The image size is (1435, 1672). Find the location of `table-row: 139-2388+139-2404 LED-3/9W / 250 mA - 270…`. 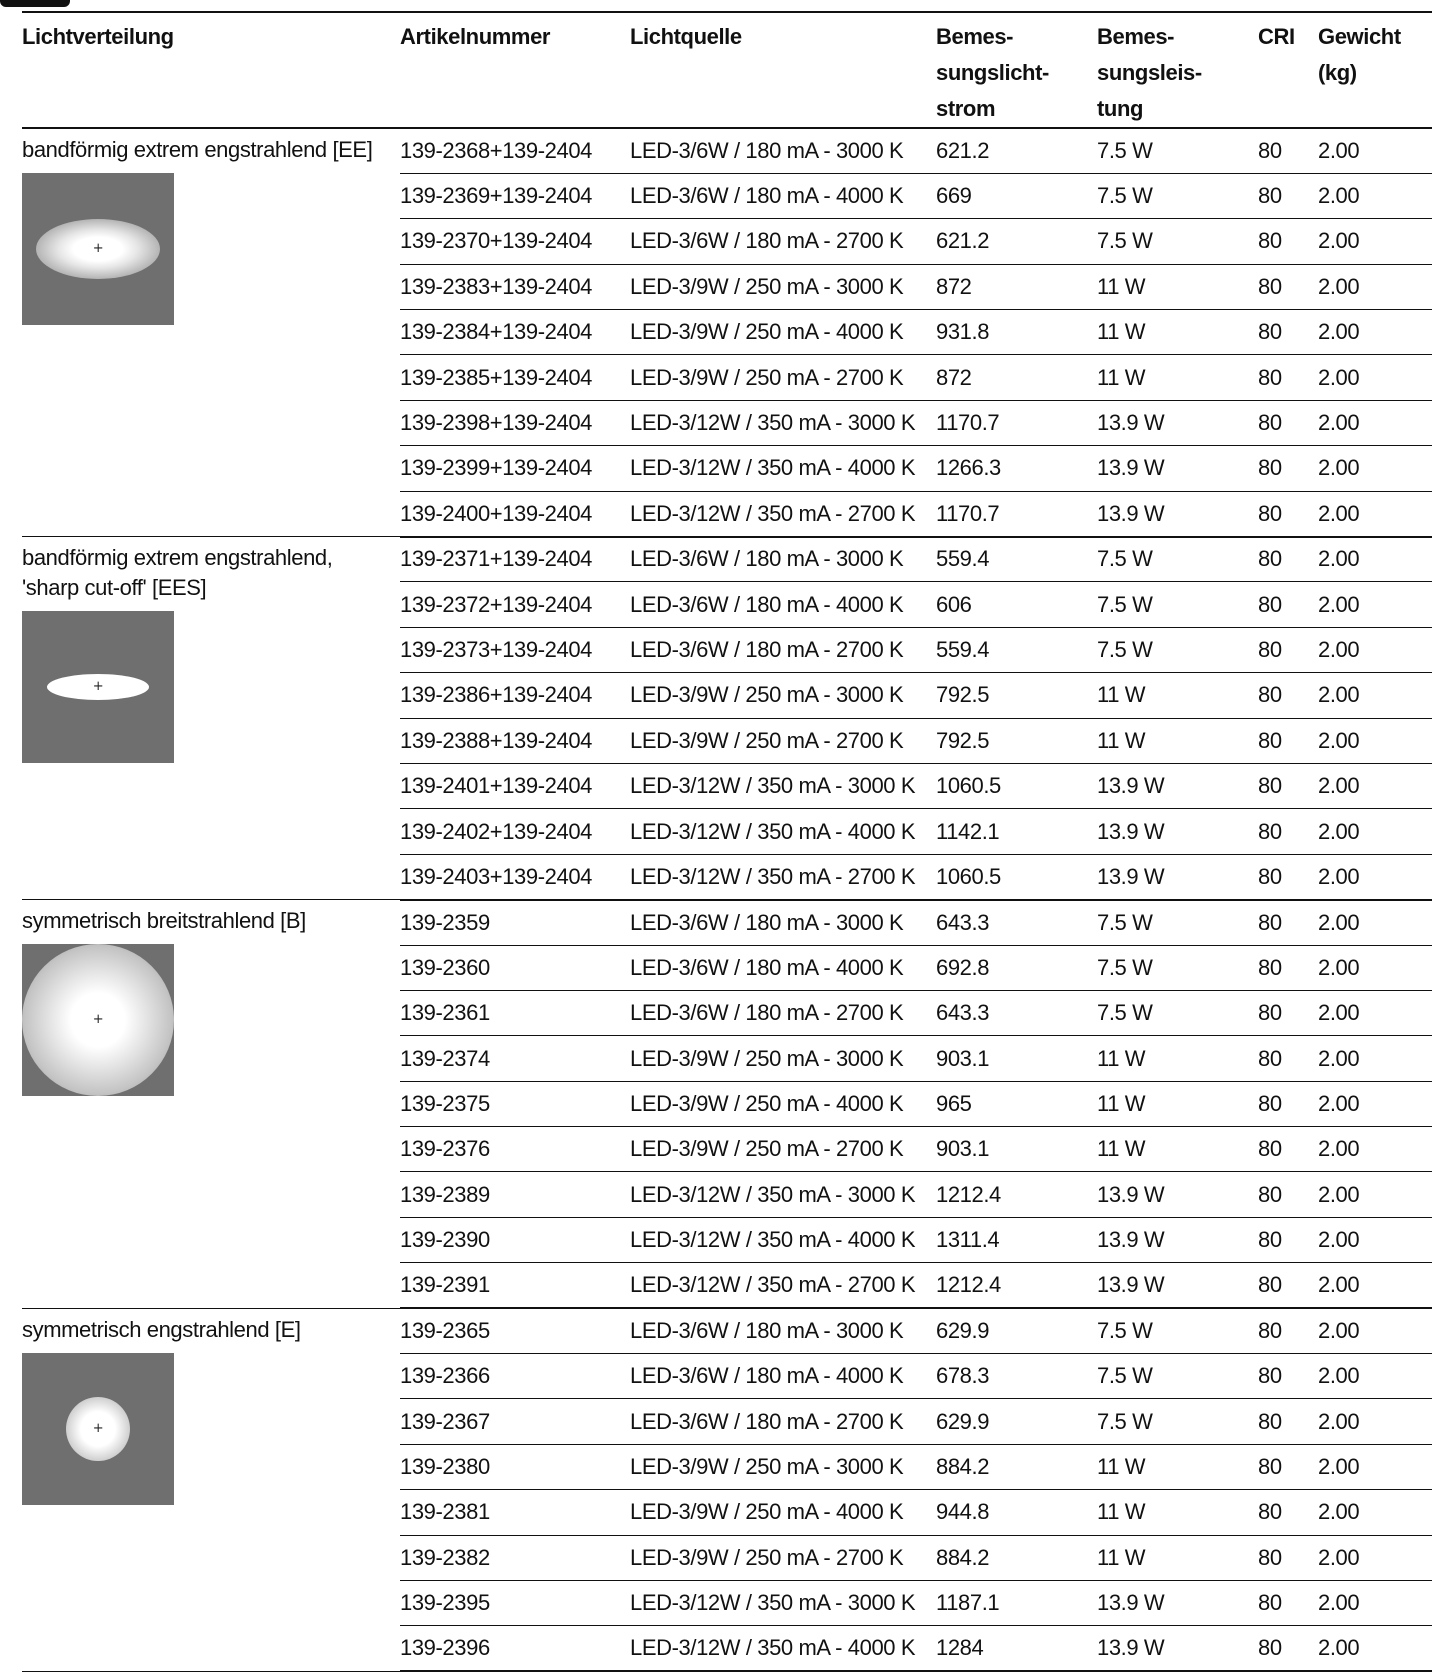

table-row: 139-2388+139-2404 LED-3/9W / 250 mA - 270… is located at coordinates (727, 741).